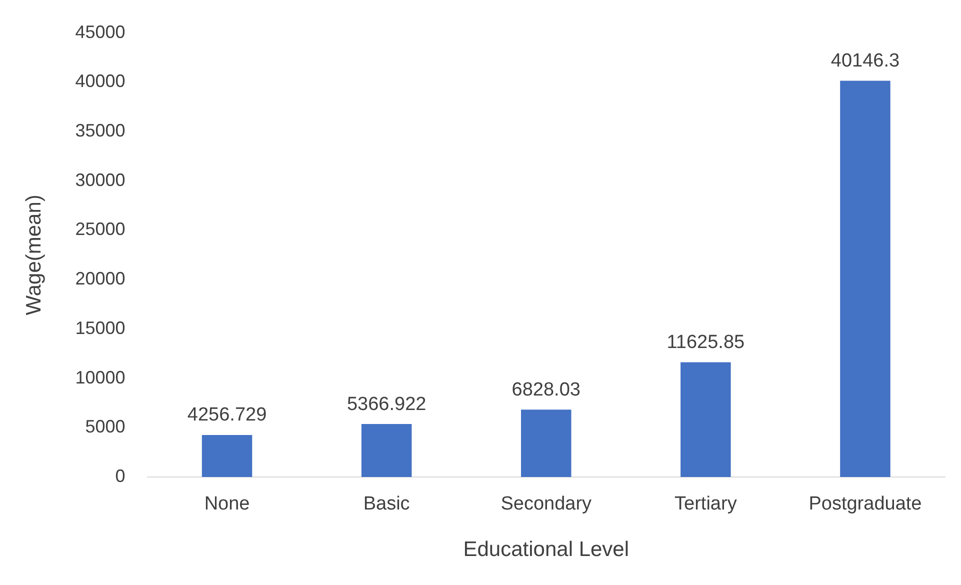 The image size is (961, 585). Describe the element at coordinates (100, 81) in the screenshot. I see `y-tick-label: 40000` at that location.